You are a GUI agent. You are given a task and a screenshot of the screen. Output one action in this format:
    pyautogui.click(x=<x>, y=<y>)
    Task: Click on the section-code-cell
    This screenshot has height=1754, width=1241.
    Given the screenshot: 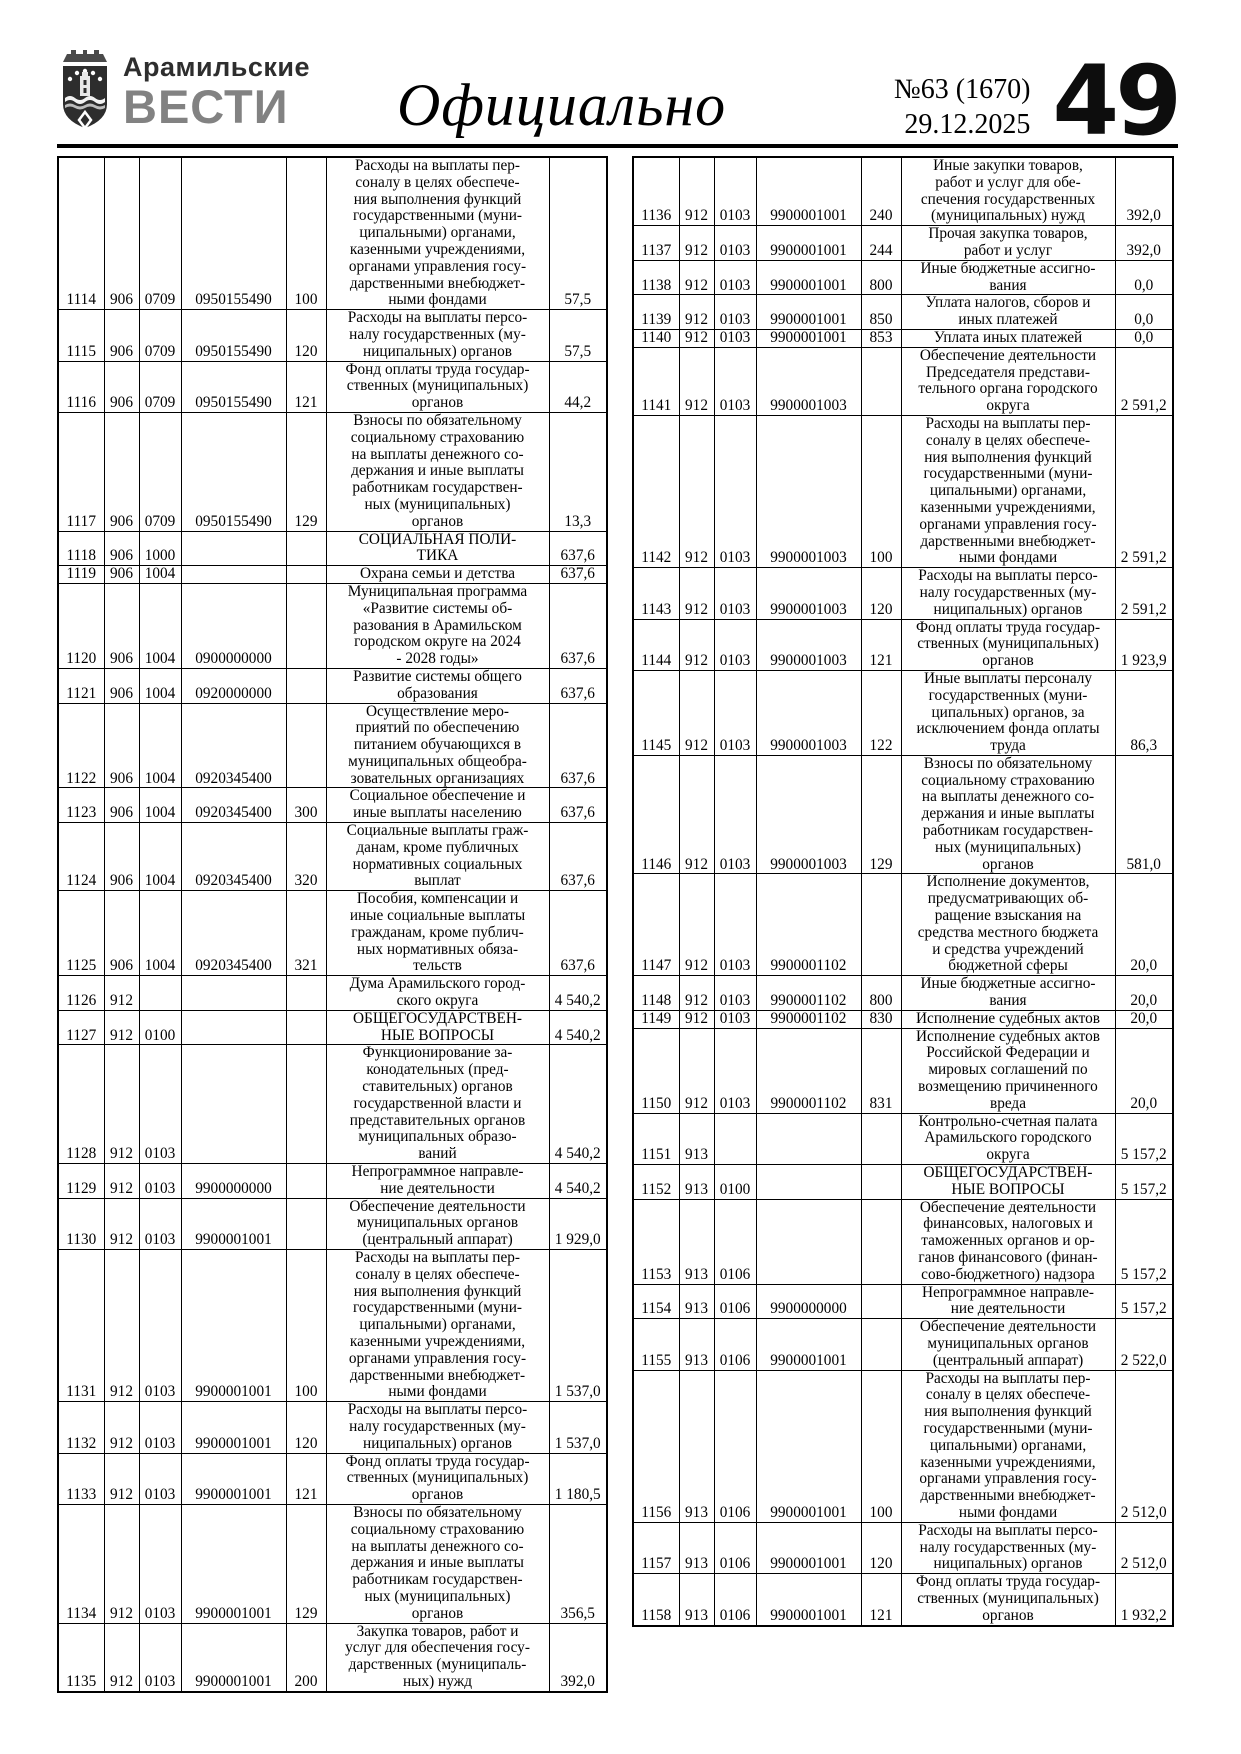 What is the action you would take?
    pyautogui.click(x=735, y=1139)
    